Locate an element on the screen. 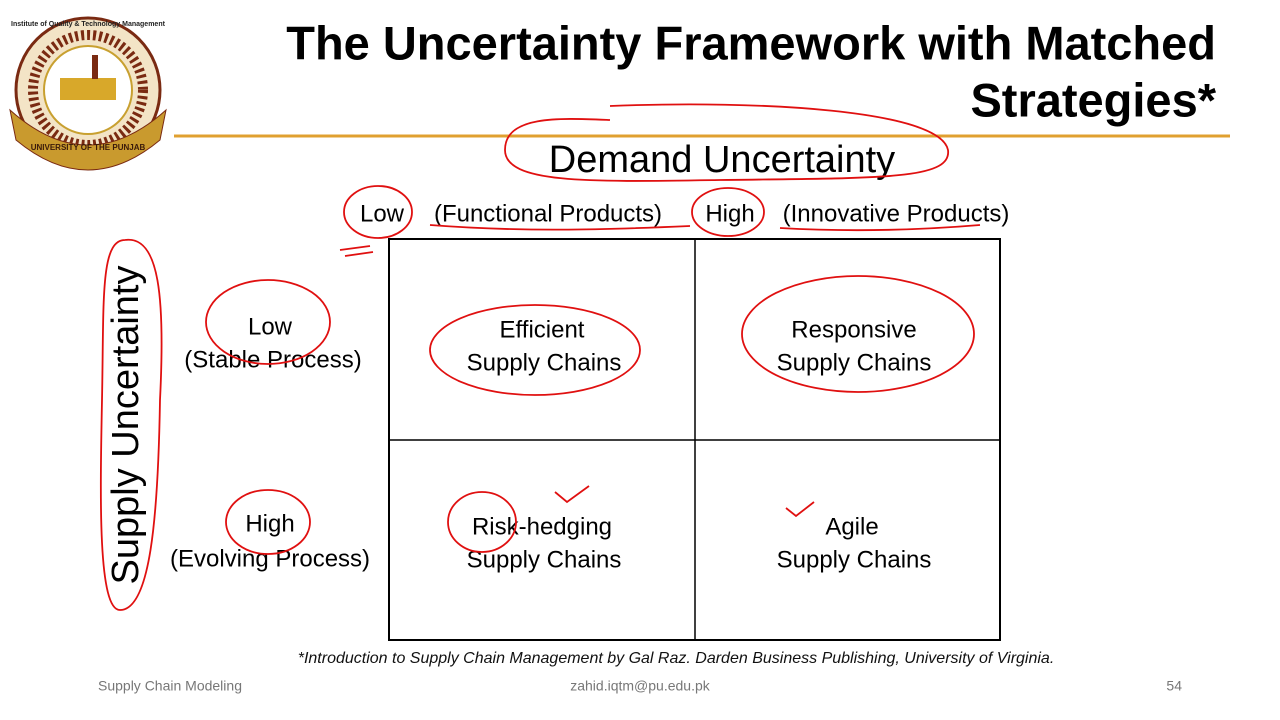 The height and width of the screenshot is (720, 1280). column-heading: Demand Uncertainty is located at coordinates (722, 160).